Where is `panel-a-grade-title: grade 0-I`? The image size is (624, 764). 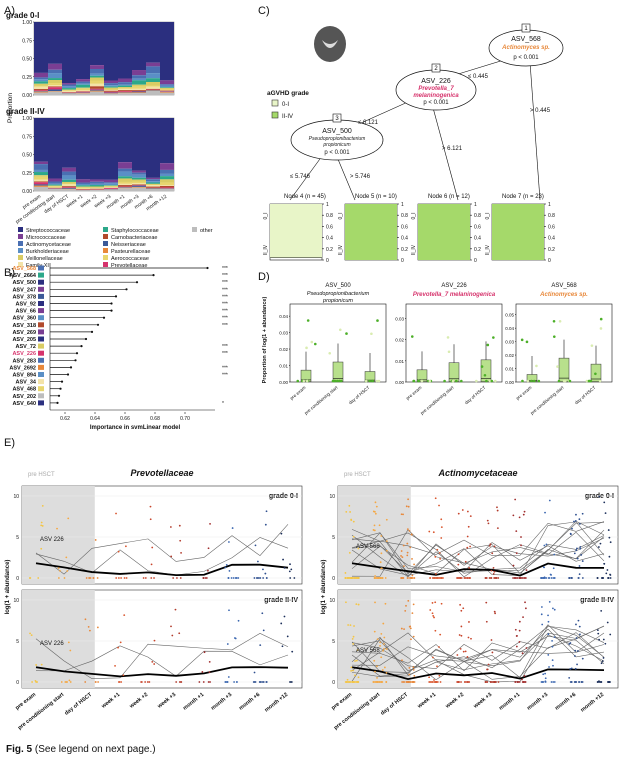
panel-a-grade-title: grade 0-I is located at coordinates (22, 15).